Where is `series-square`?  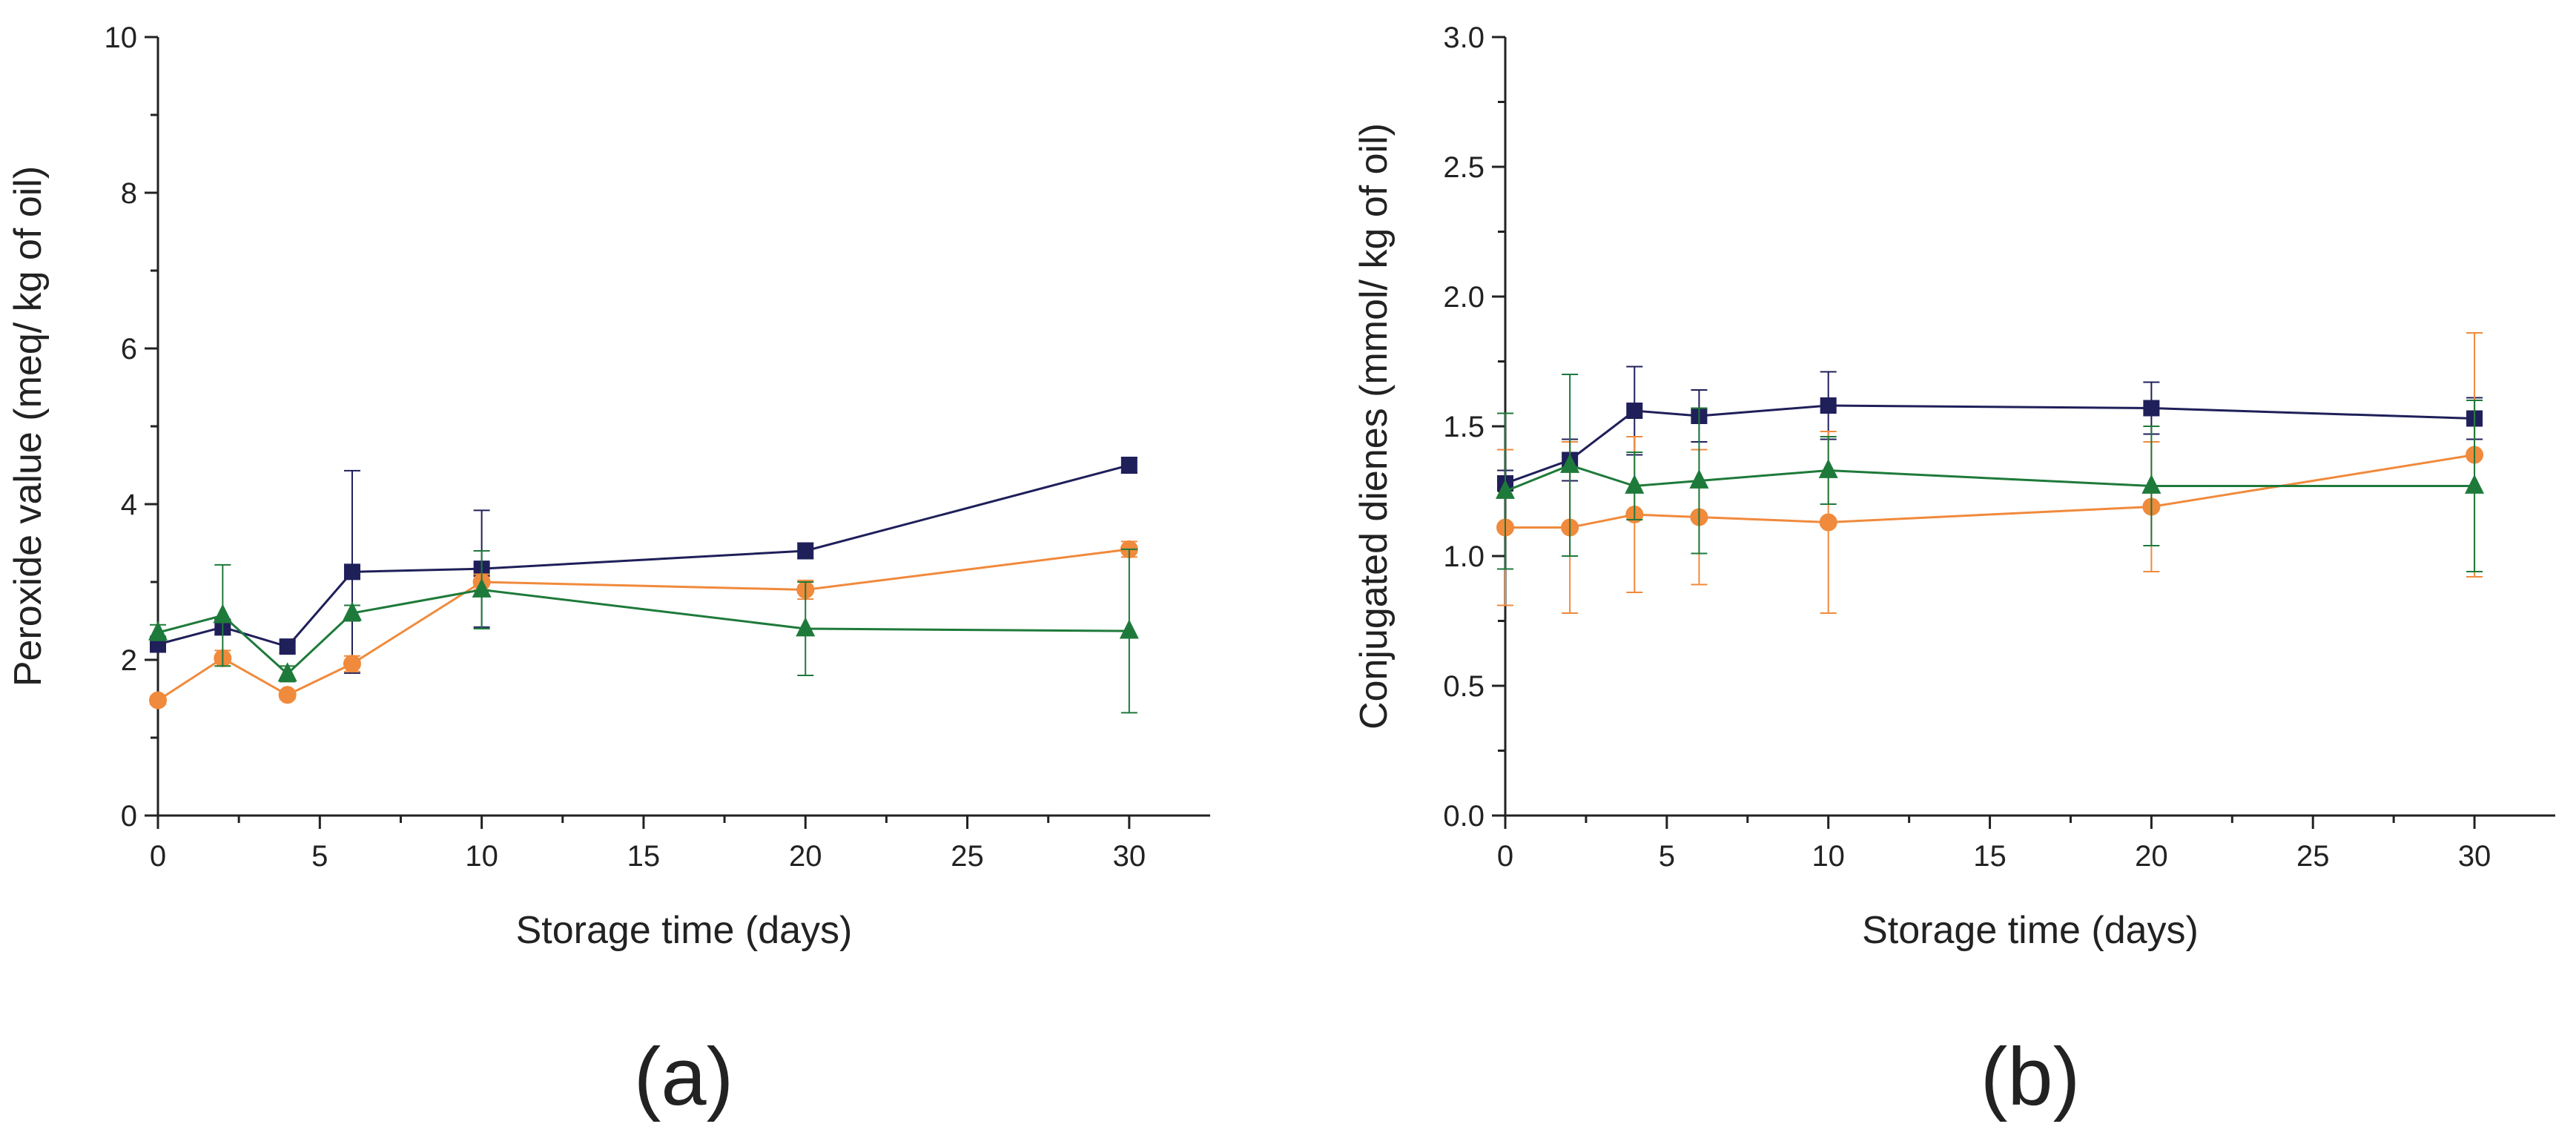
series-square is located at coordinates (643, 566).